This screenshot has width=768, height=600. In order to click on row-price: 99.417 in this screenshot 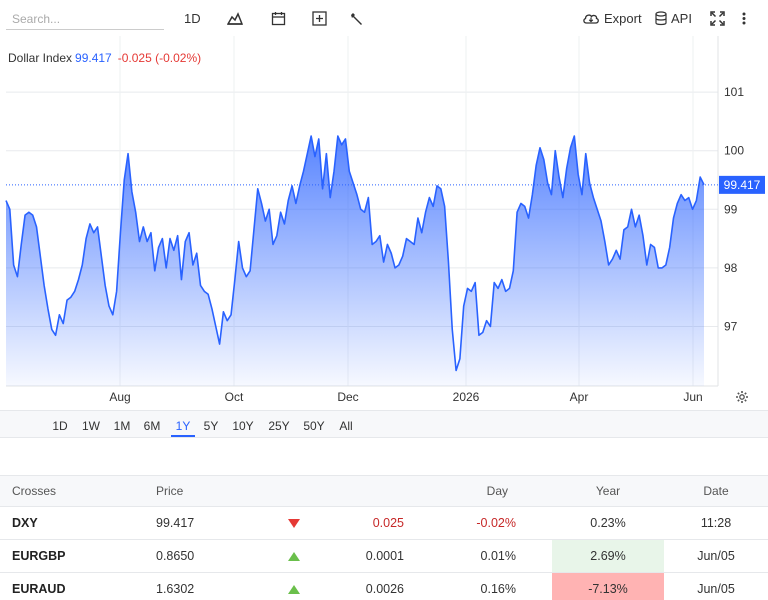, I will do `click(175, 523)`.